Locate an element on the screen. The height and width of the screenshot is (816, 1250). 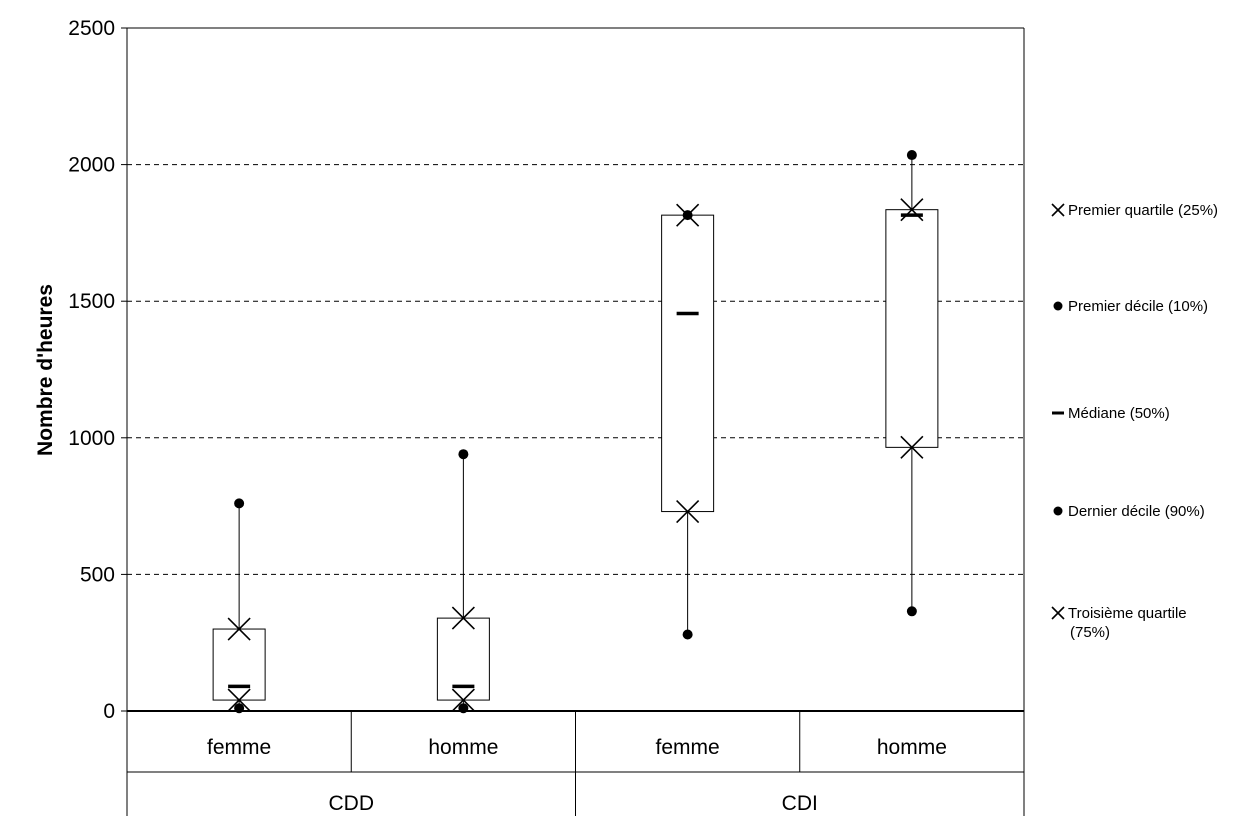
legend-label: Médiane (50%) is located at coordinates (1119, 413).